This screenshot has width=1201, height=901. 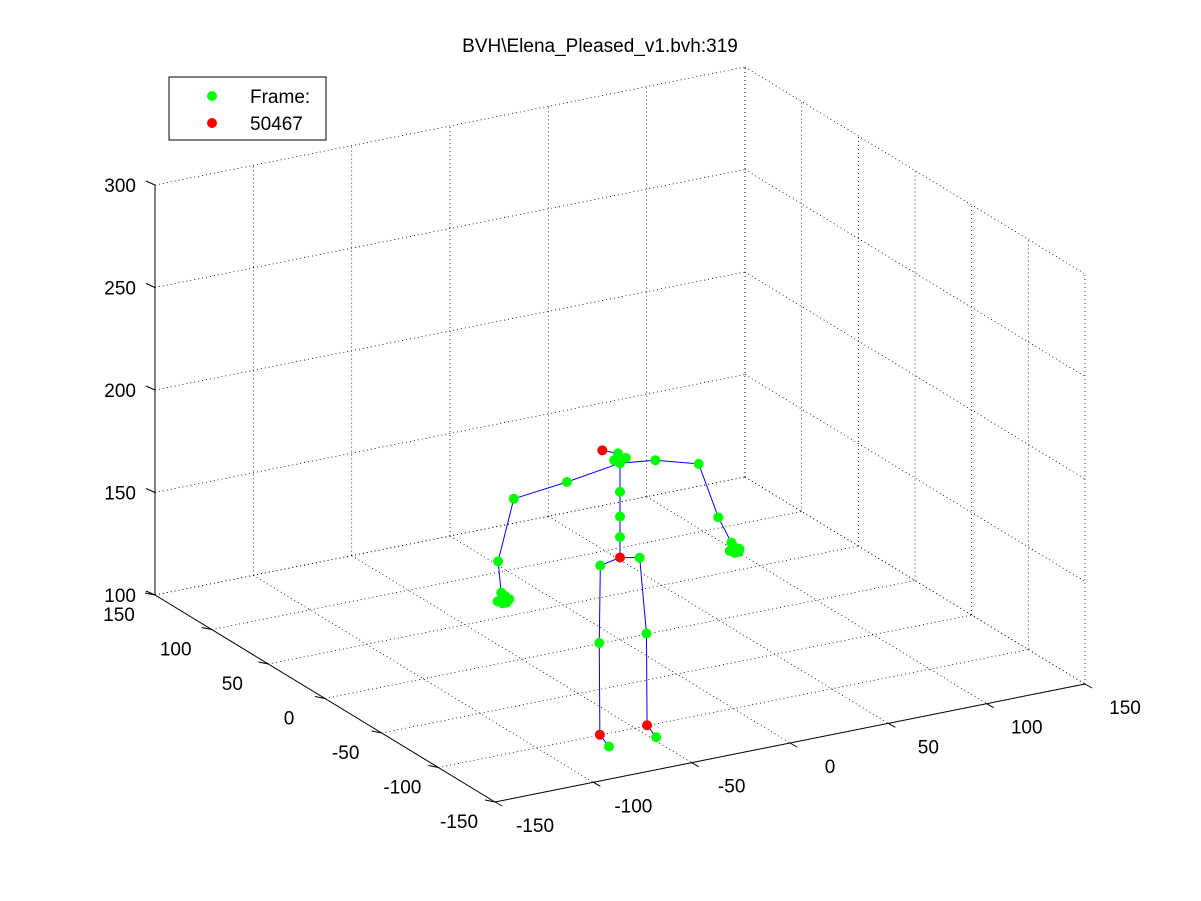 What do you see at coordinates (501, 592) in the screenshot?
I see `joint-l_hand` at bounding box center [501, 592].